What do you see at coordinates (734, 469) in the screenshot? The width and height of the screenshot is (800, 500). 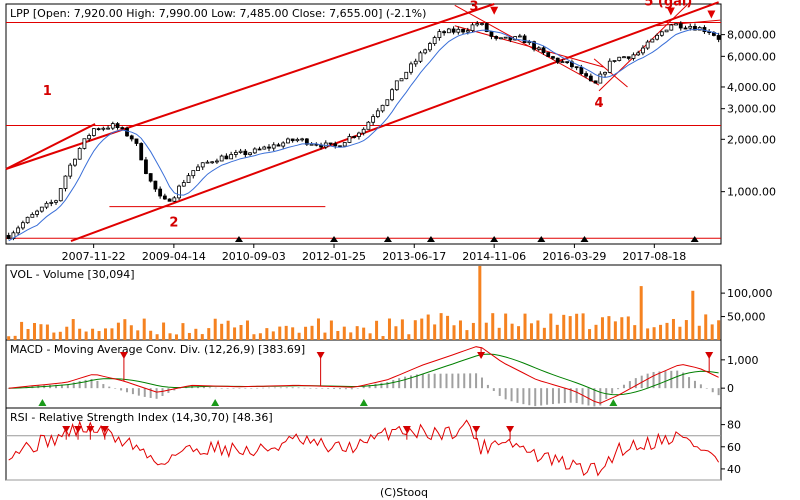 I see `rsi-y-tick-label: 40` at bounding box center [734, 469].